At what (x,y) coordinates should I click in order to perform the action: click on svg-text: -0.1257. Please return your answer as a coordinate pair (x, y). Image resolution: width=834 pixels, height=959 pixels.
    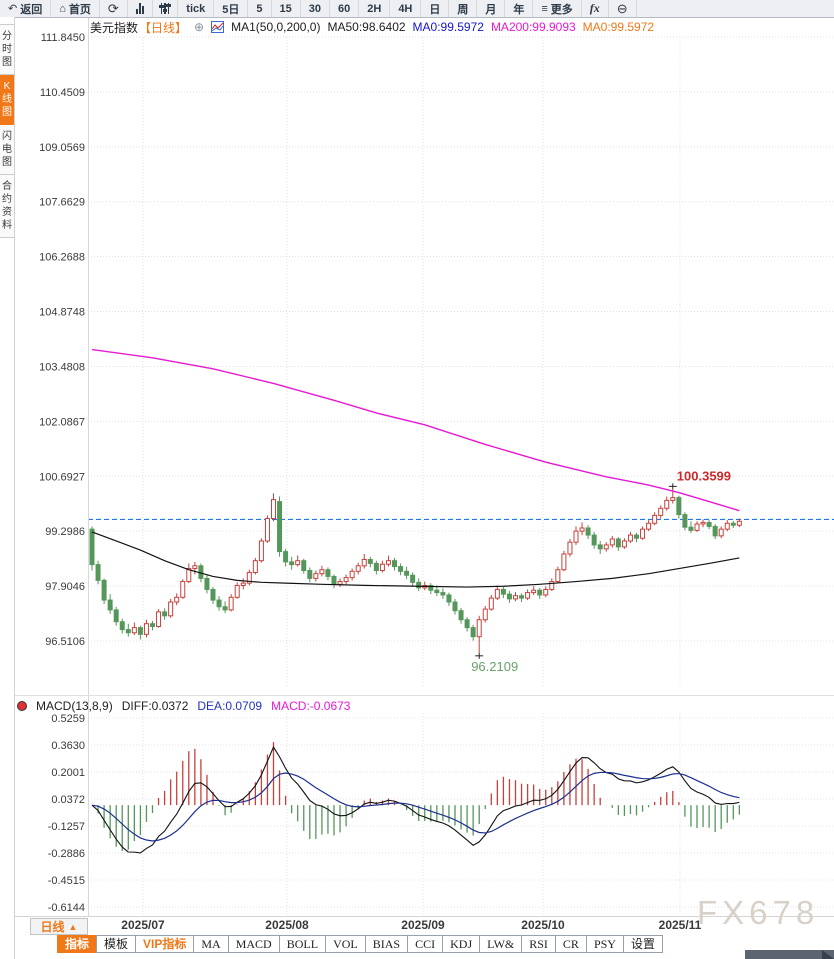
    Looking at the image, I should click on (66, 827).